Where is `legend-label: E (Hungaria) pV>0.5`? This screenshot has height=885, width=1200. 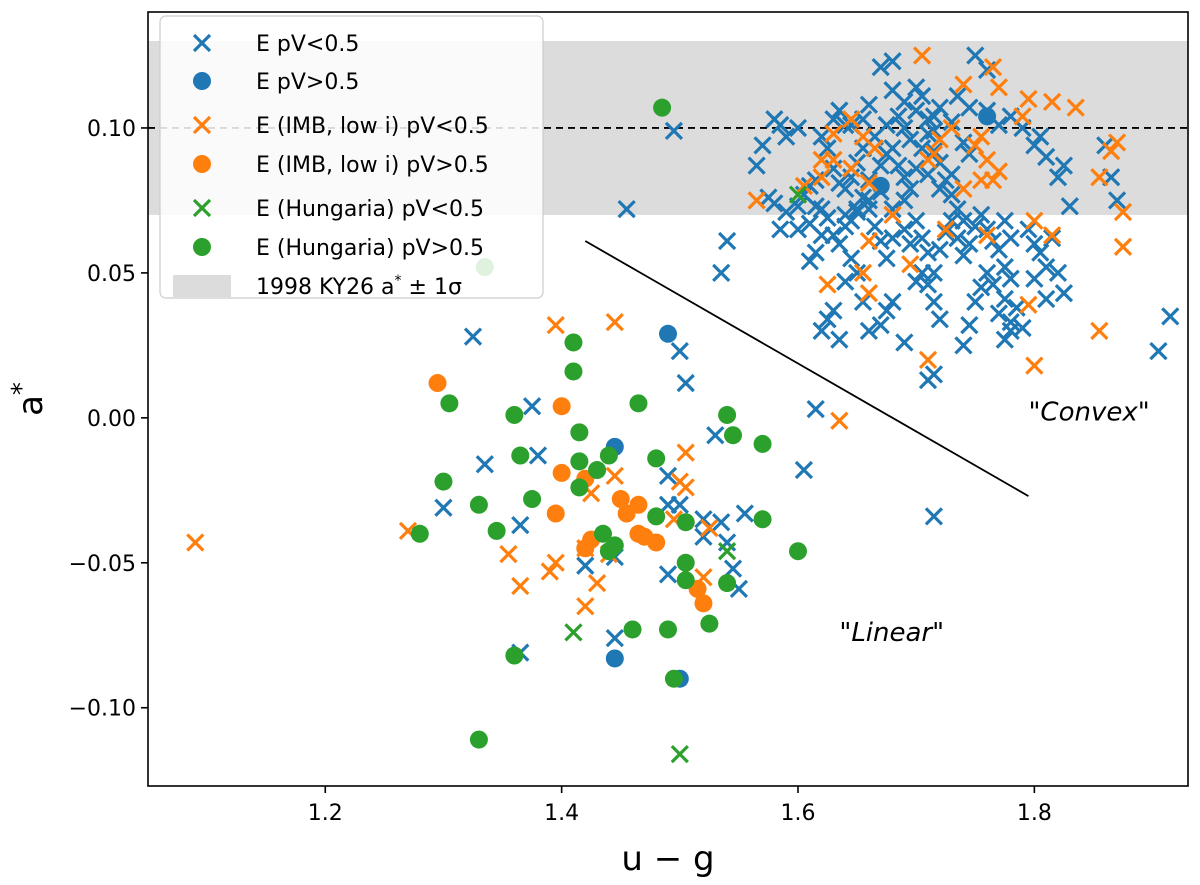
legend-label: E (Hungaria) pV>0.5 is located at coordinates (370, 248).